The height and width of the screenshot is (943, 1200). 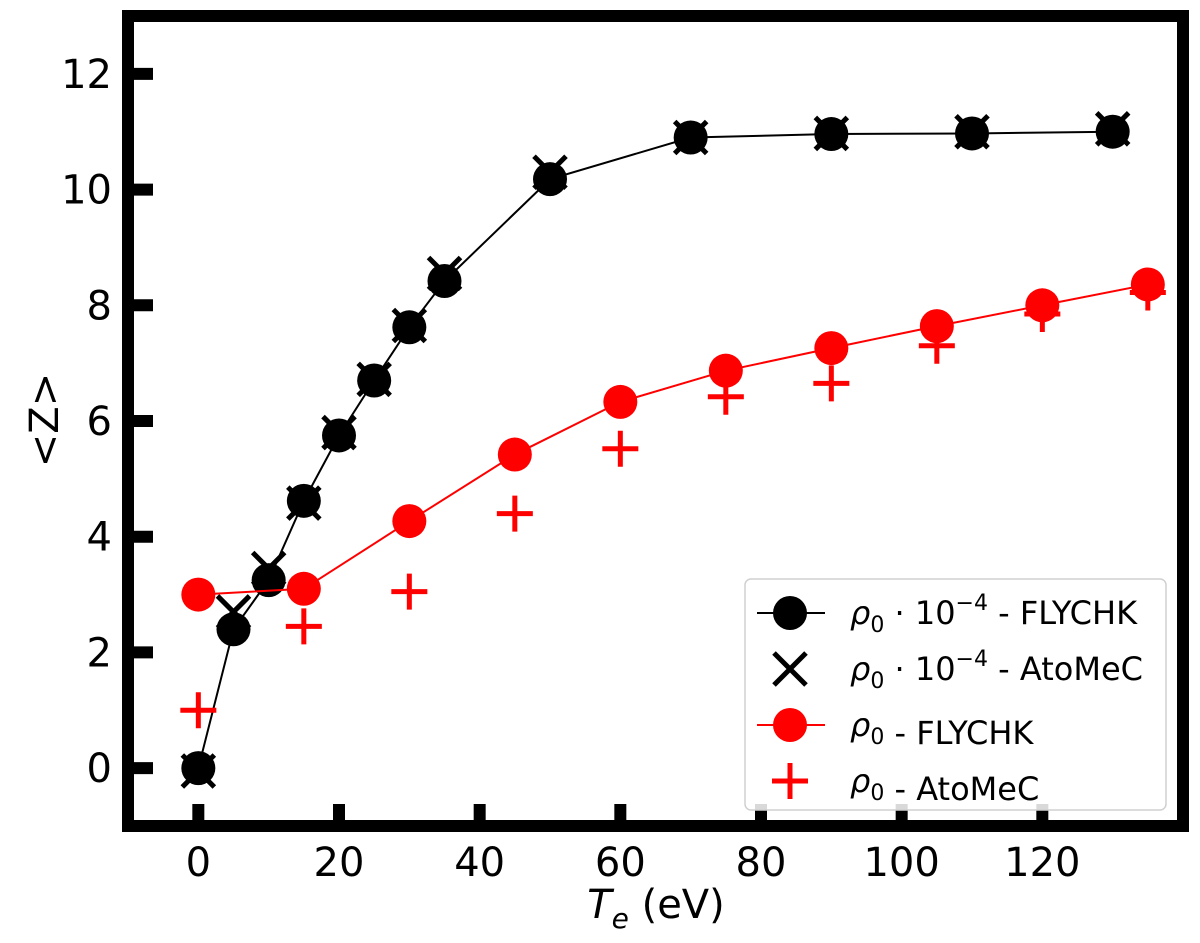 What do you see at coordinates (901, 863) in the screenshot?
I see `x-tick-label-5: 100` at bounding box center [901, 863].